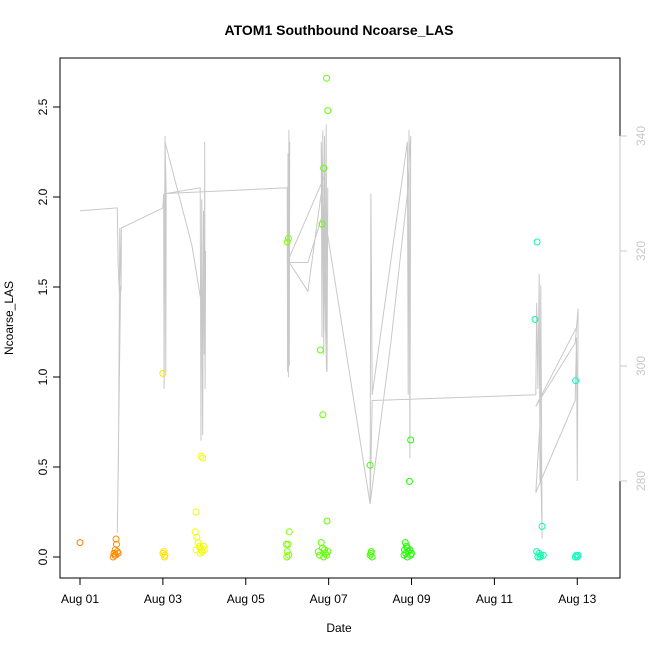  What do you see at coordinates (43, 286) in the screenshot?
I see `y-tick-label: 1.5` at bounding box center [43, 286].